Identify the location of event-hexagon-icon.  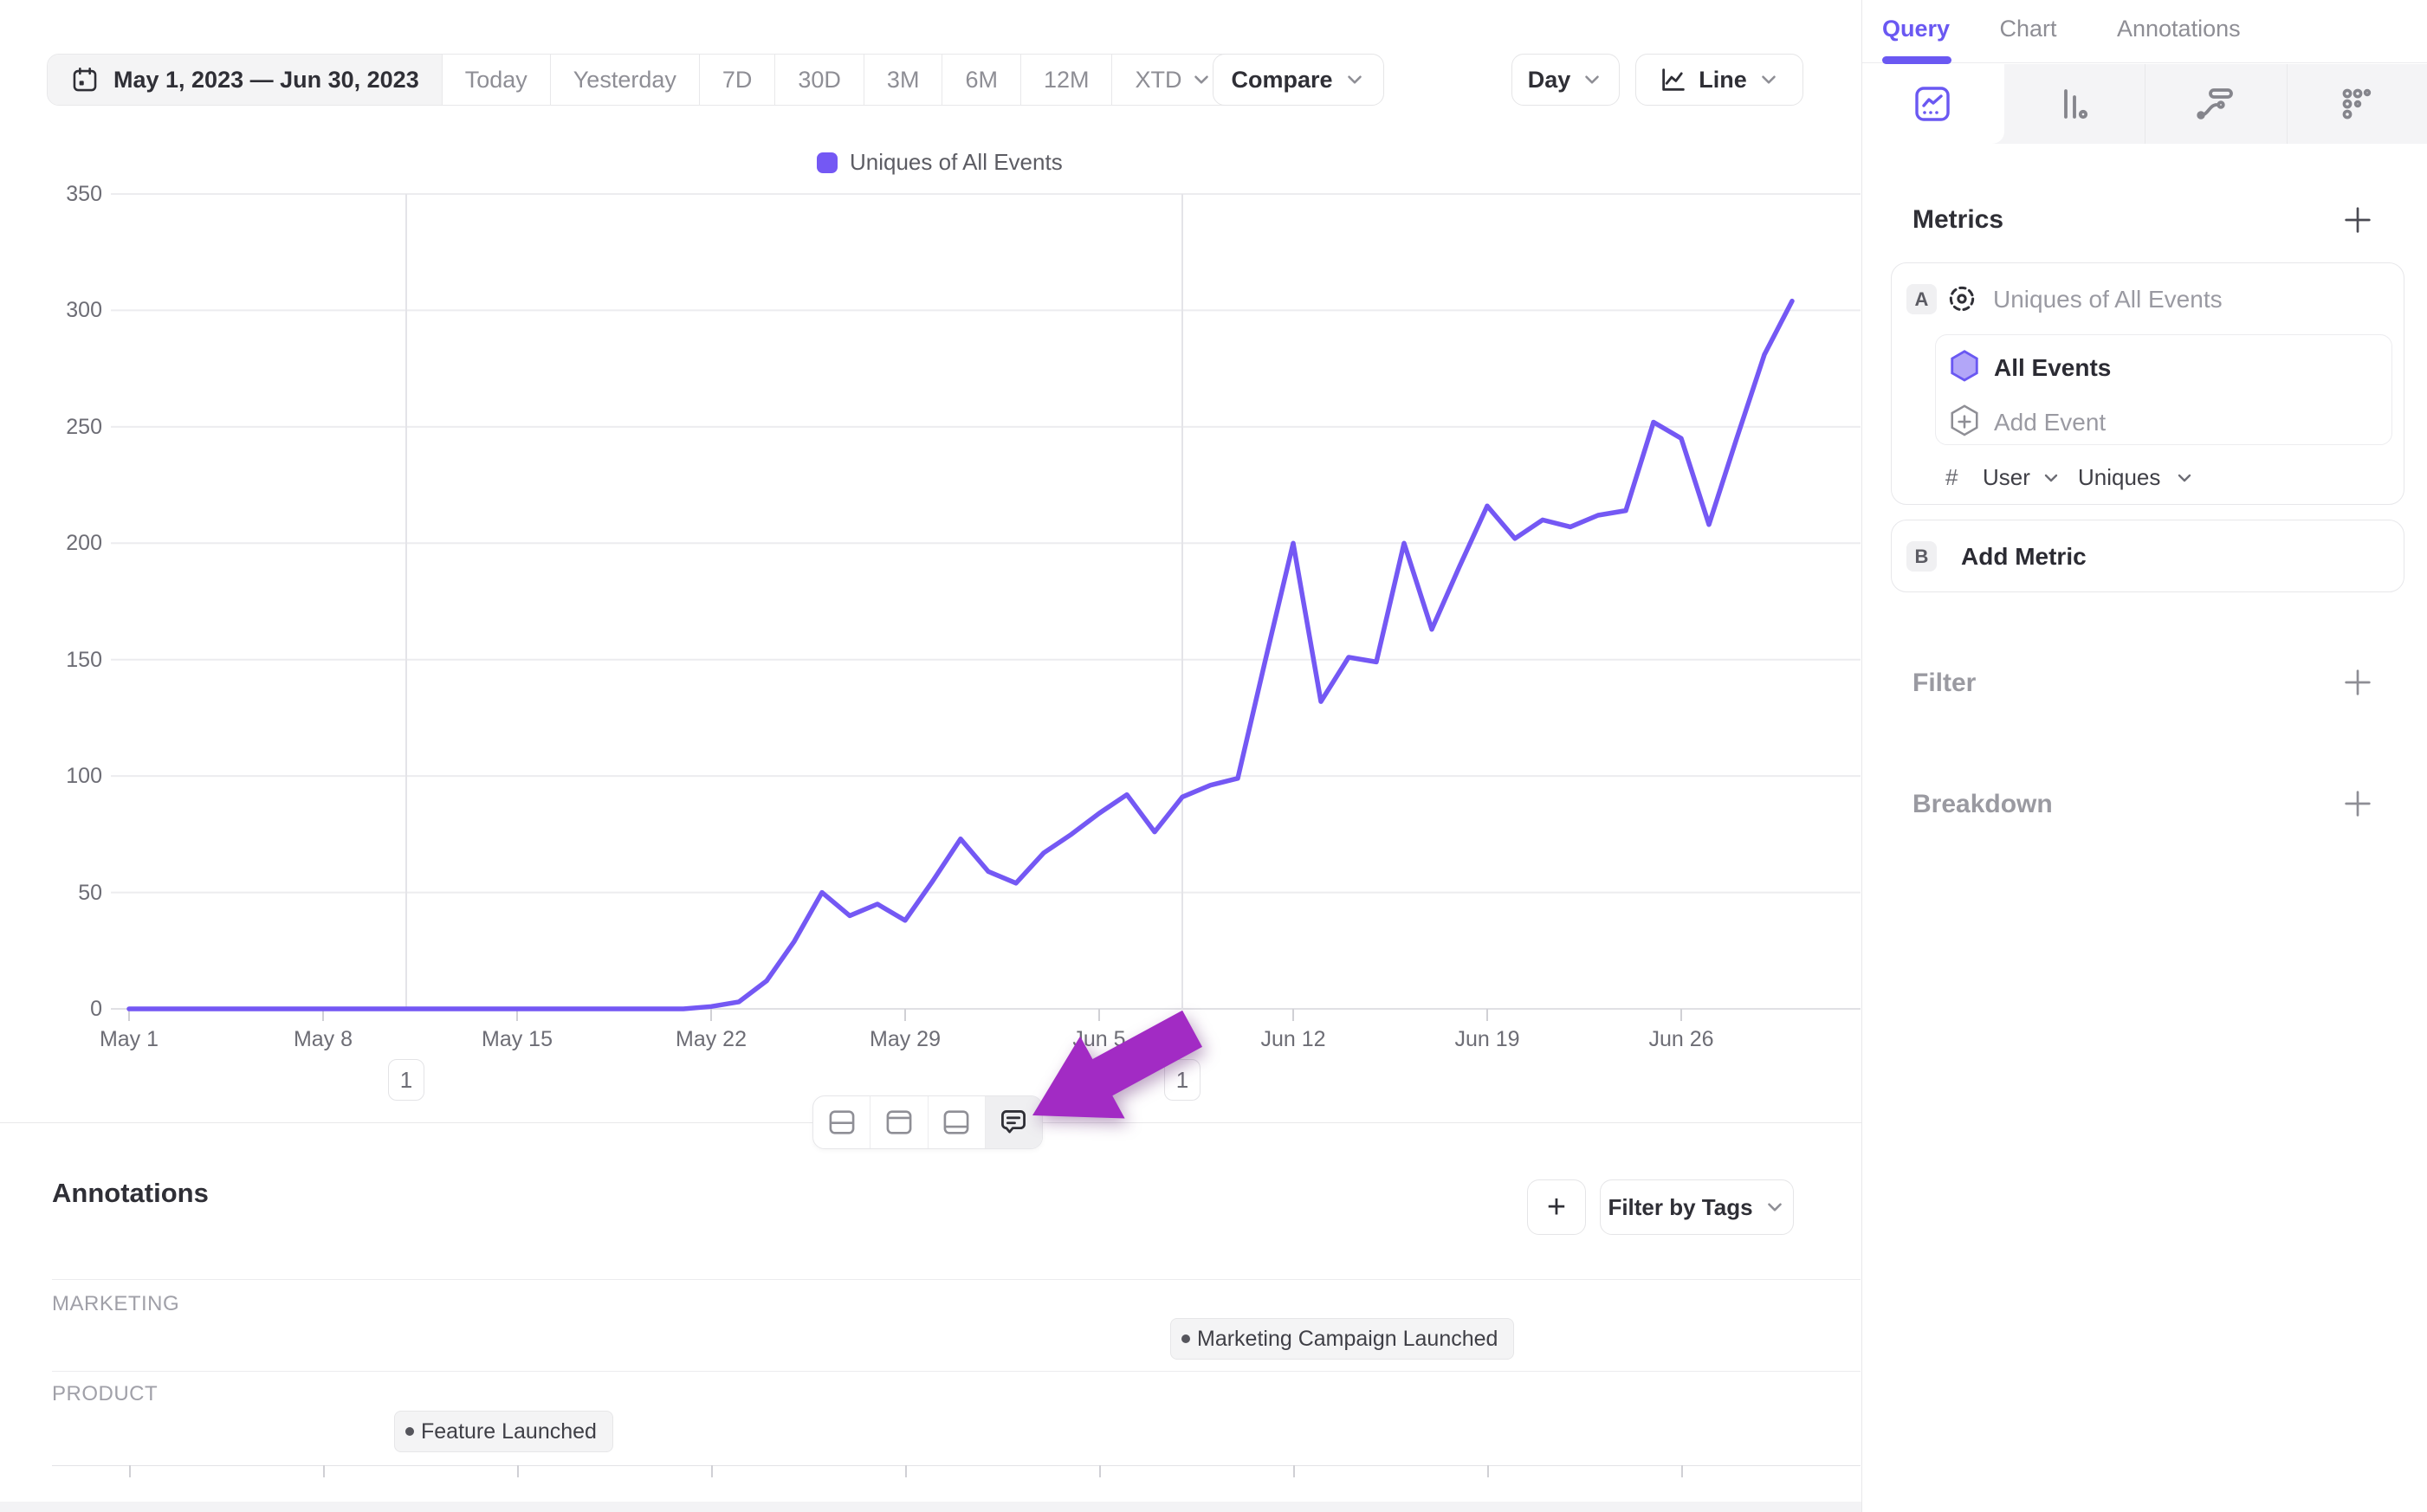
(1964, 366).